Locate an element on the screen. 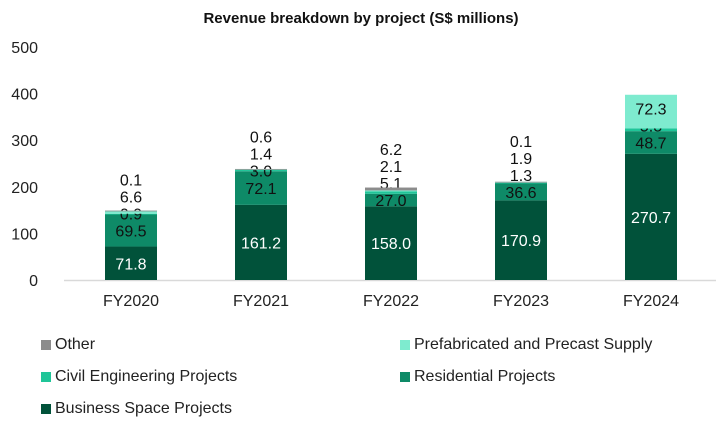  data-label: 1.3 is located at coordinates (521, 176).